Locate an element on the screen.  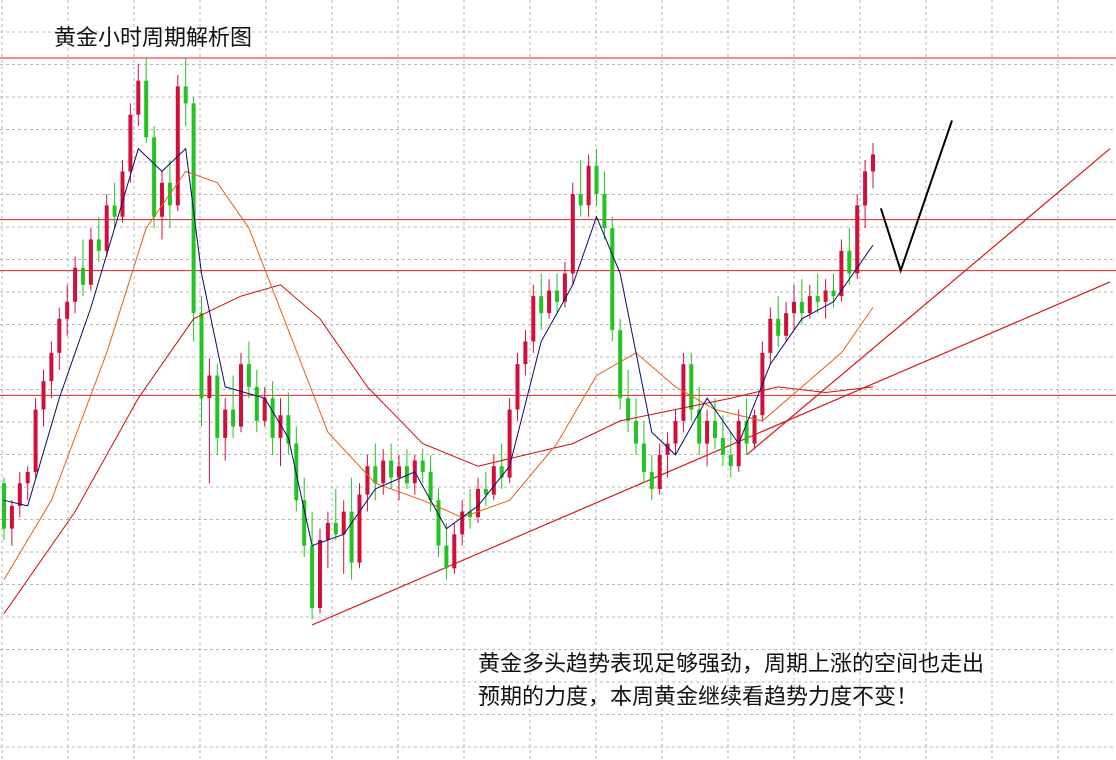
projection-path is located at coordinates (916, 197).